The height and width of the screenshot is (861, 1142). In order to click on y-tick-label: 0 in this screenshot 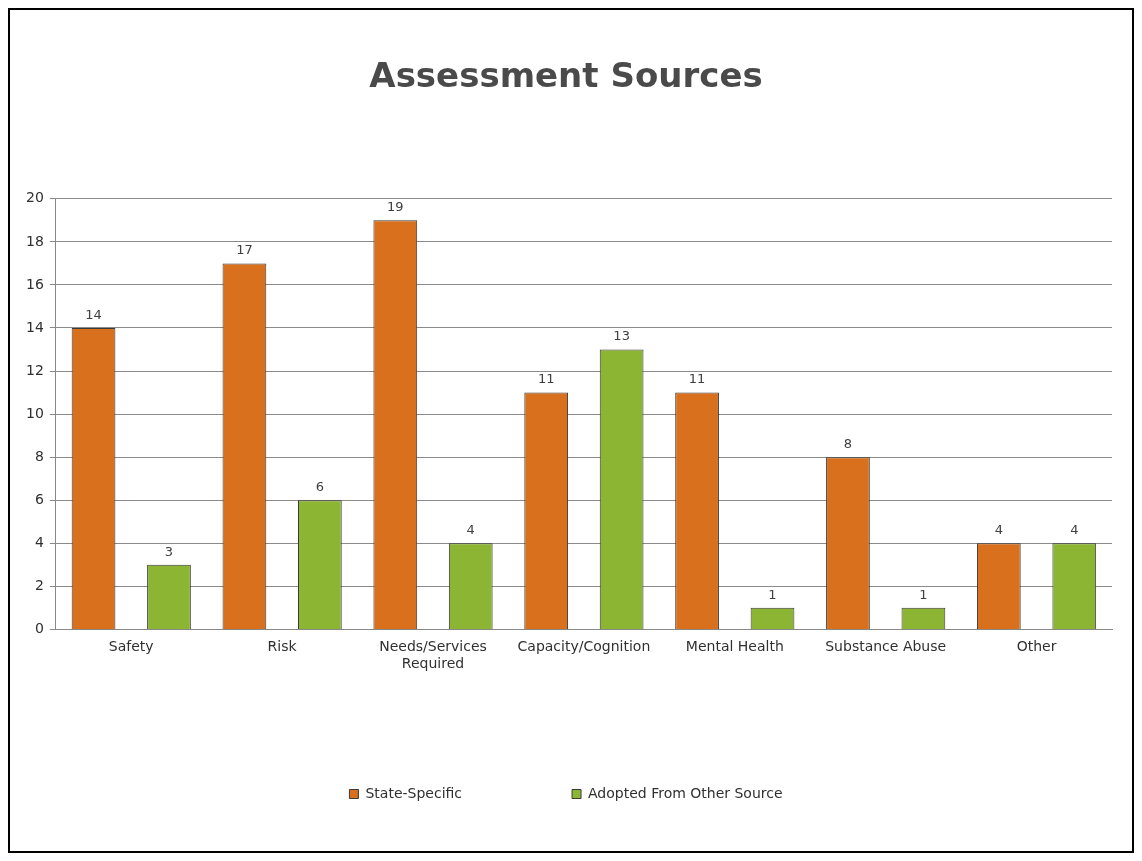, I will do `click(39, 628)`.